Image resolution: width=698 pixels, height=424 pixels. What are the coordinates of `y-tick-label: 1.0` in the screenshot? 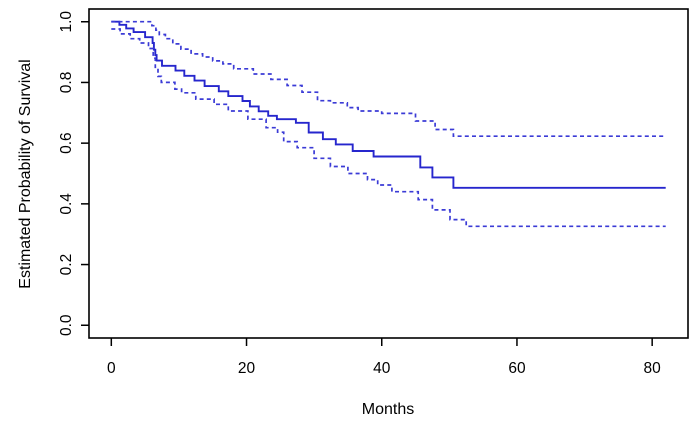 It's located at (66, 22).